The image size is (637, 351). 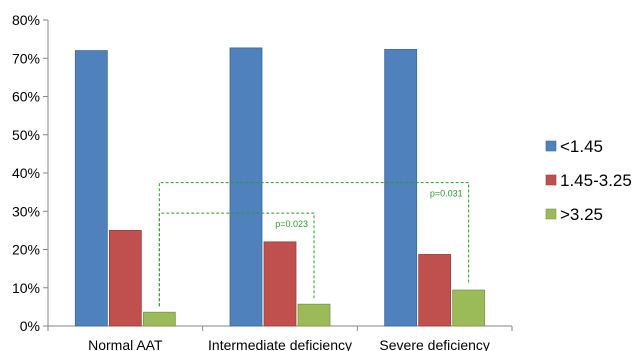 I want to click on bar-1-45-normal-aat, so click(x=91, y=188).